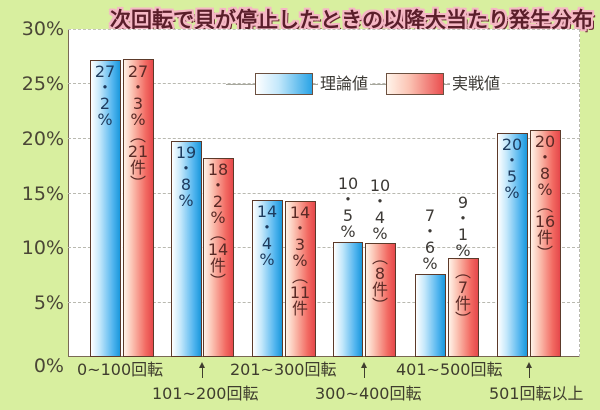 This screenshot has height=410, width=600. What do you see at coordinates (368, 393) in the screenshot?
I see `x-label-300-400: 300~400回転` at bounding box center [368, 393].